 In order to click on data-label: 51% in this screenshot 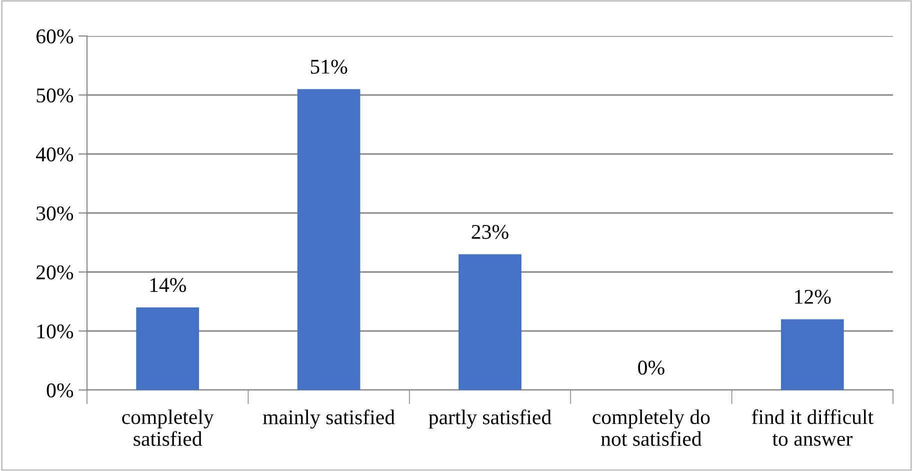, I will do `click(329, 67)`.